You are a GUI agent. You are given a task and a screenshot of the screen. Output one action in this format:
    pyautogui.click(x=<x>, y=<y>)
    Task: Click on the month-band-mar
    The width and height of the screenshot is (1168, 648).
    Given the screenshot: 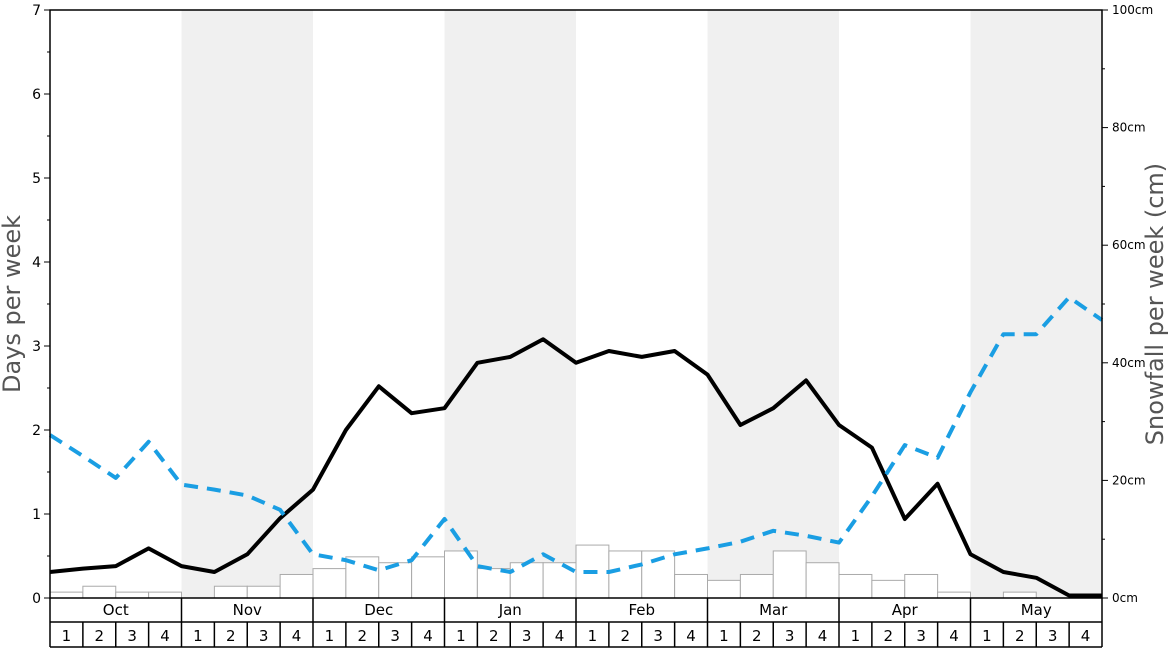 What is the action you would take?
    pyautogui.click(x=773, y=304)
    